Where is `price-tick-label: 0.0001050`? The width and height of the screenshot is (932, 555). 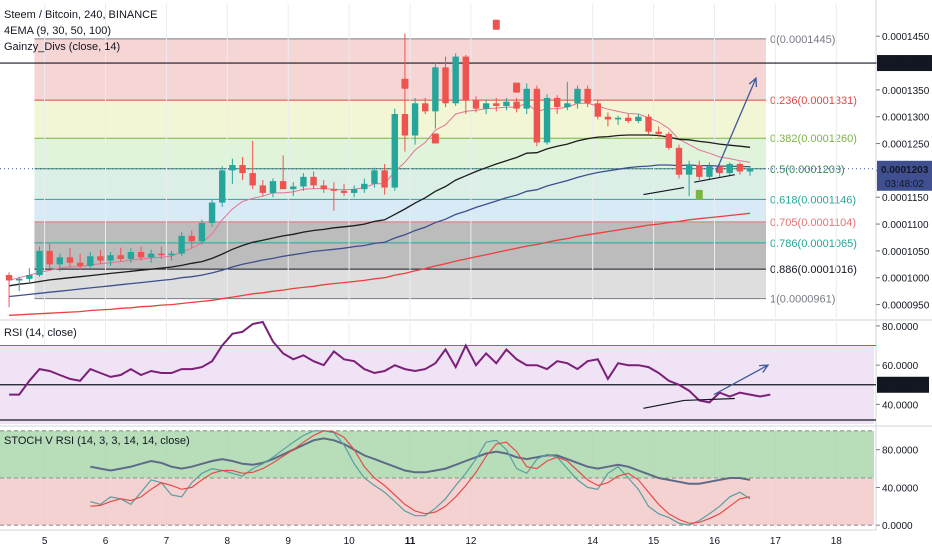
price-tick-label: 0.0001050 is located at coordinates (906, 252).